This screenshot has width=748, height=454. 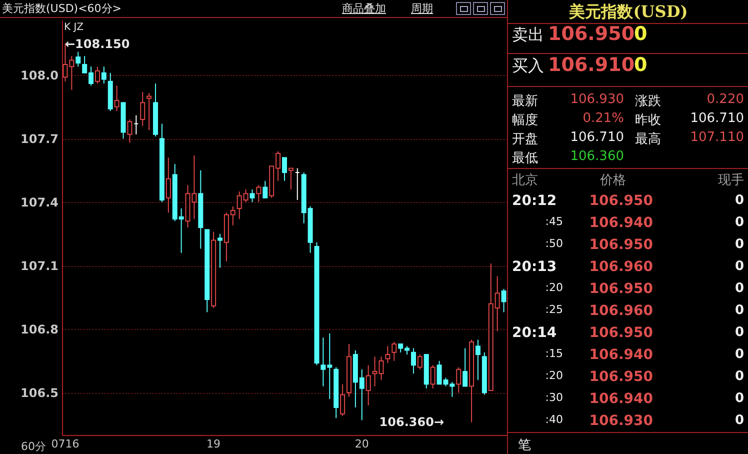 I want to click on y-tick-label: 106.5, so click(x=39, y=393).